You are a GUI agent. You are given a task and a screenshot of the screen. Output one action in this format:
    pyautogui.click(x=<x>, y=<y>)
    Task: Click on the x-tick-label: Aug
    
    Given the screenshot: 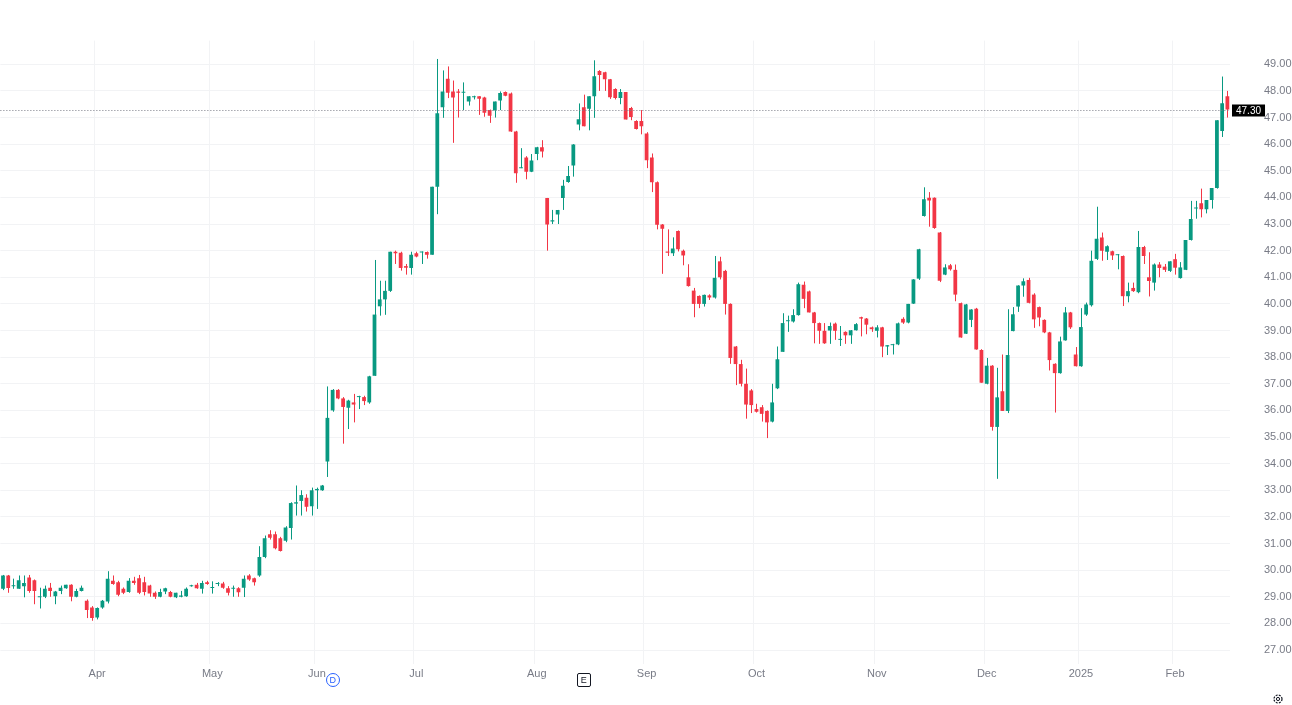 What is the action you would take?
    pyautogui.click(x=536, y=673)
    